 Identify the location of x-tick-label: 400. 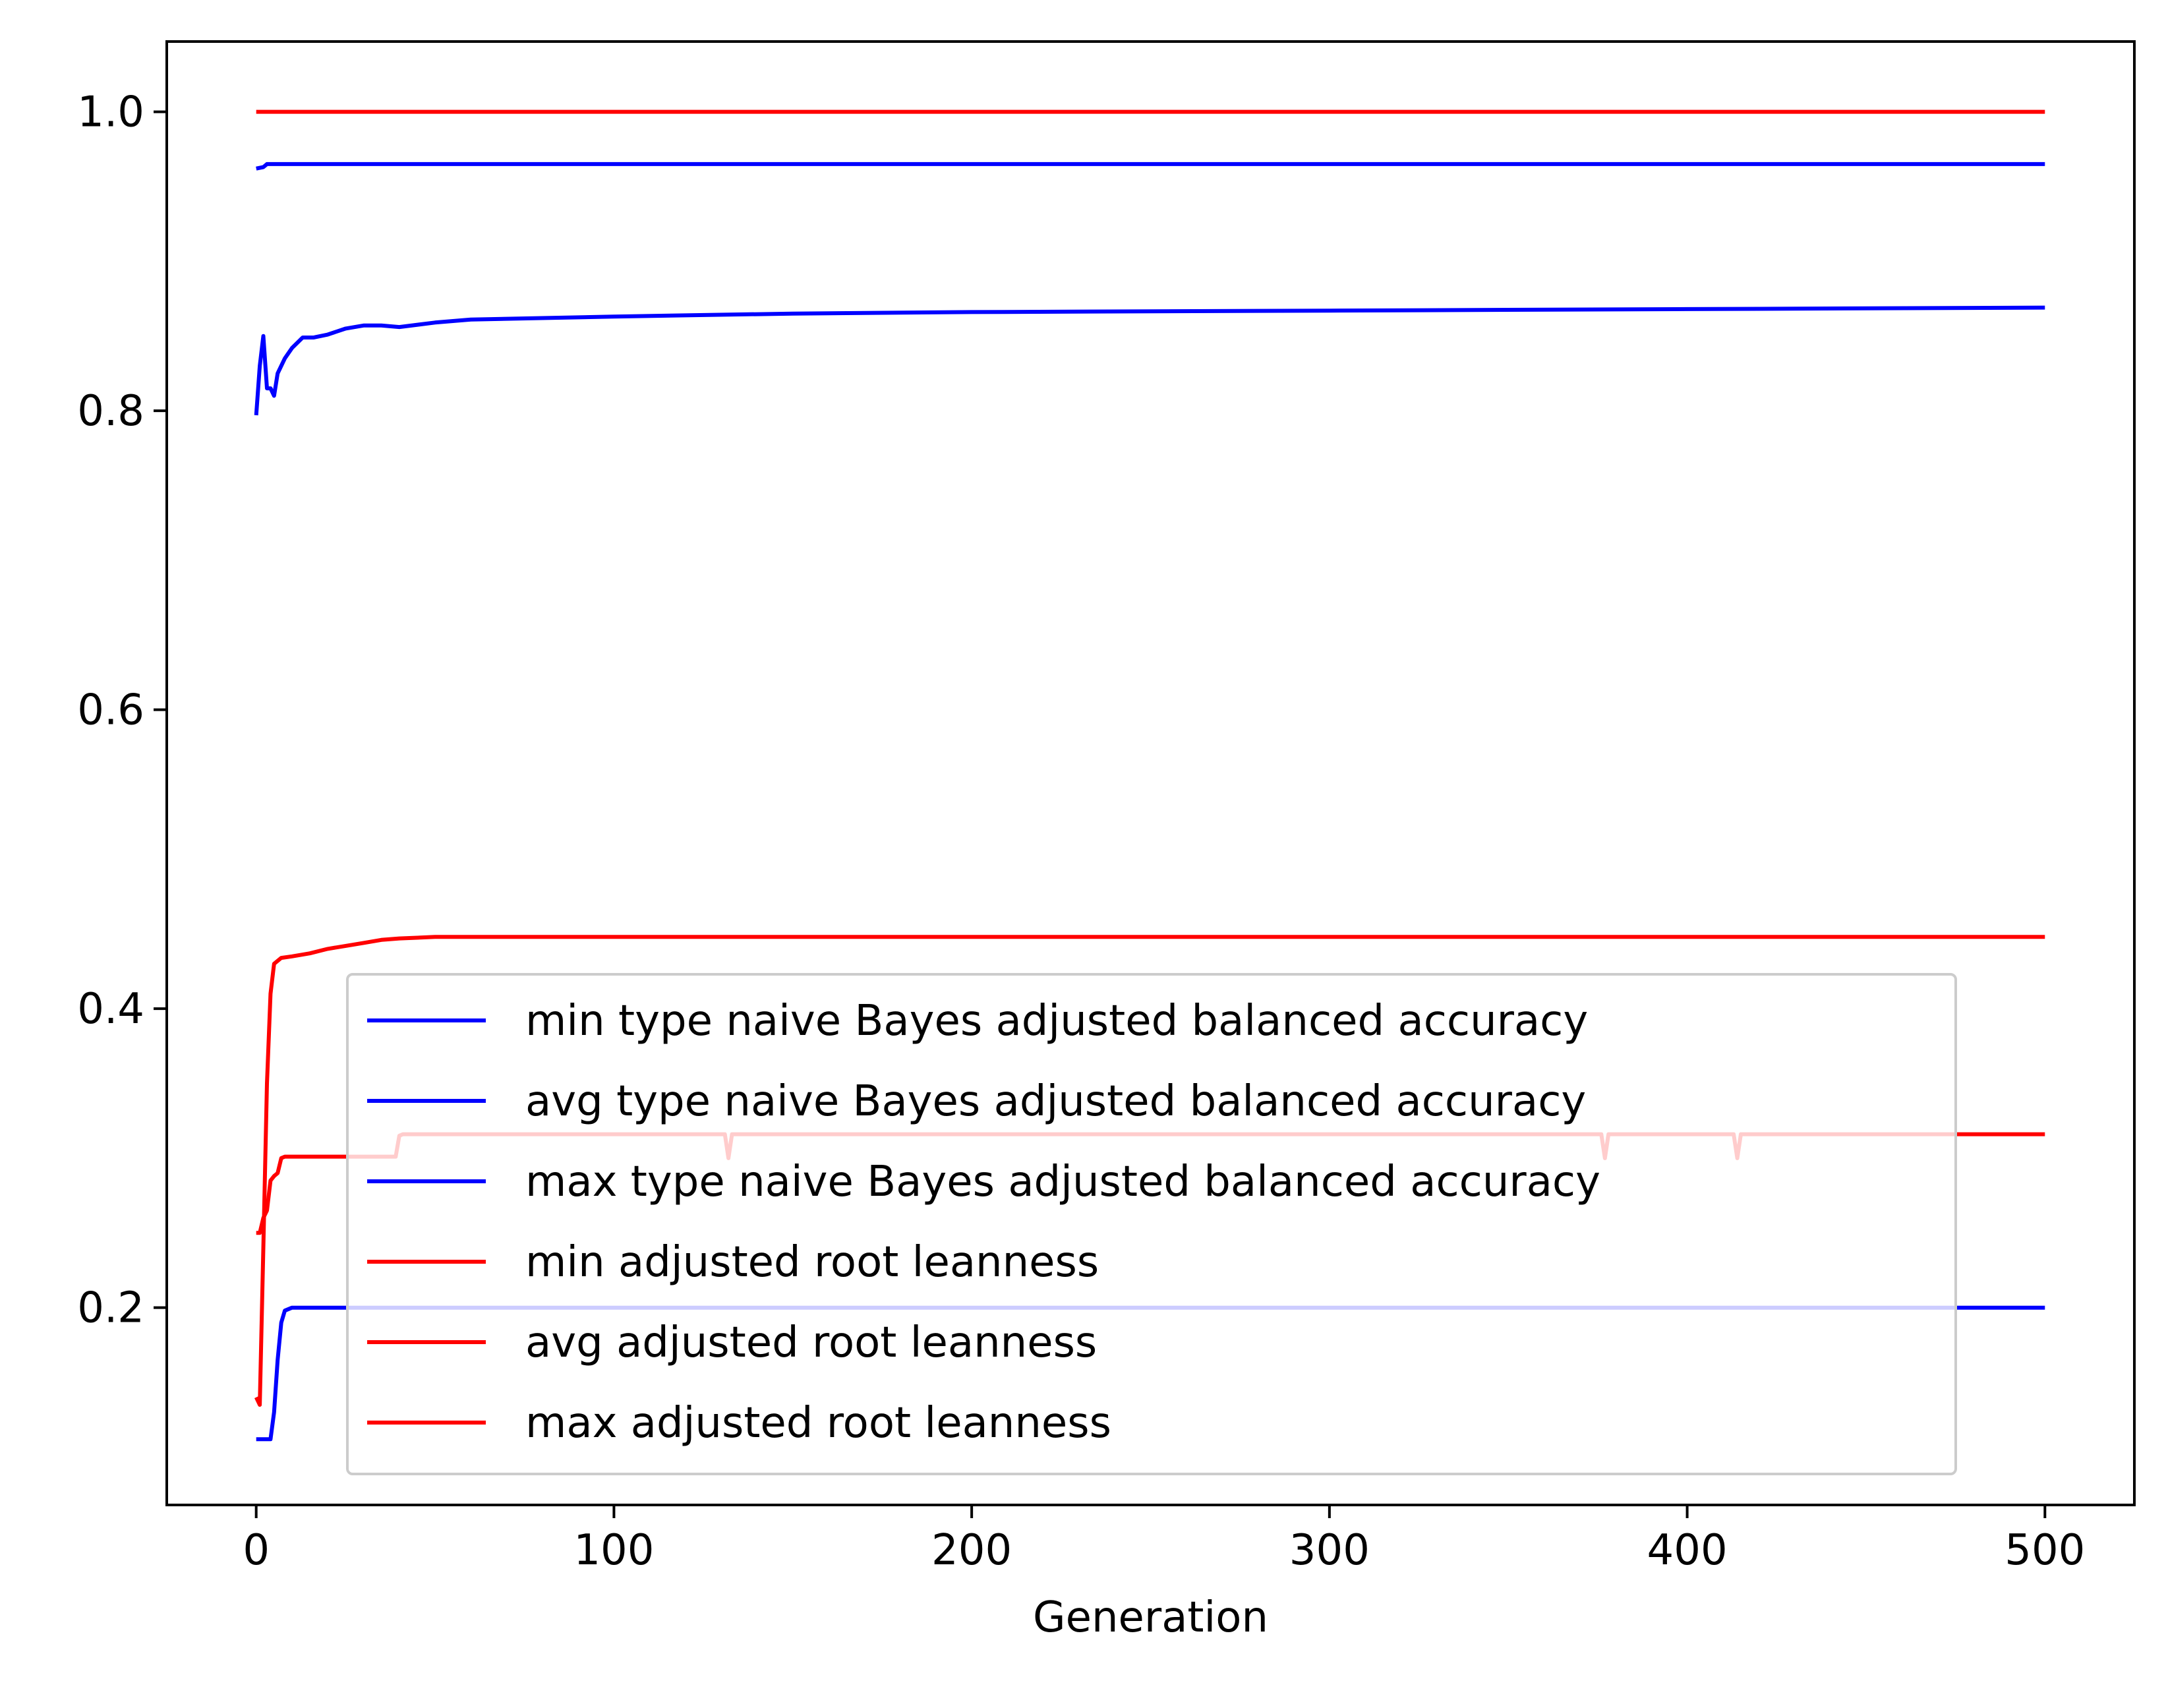
(1687, 1550).